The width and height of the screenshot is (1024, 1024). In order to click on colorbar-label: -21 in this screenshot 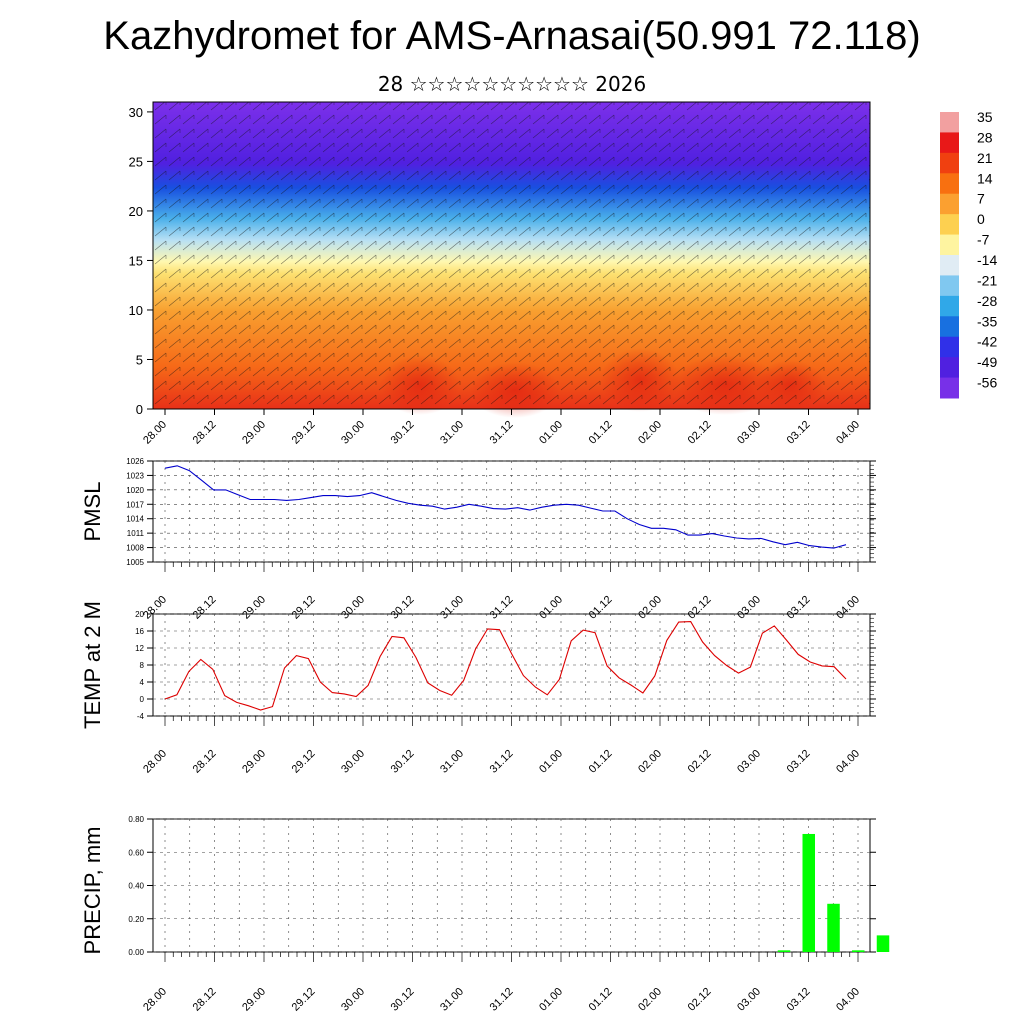, I will do `click(987, 280)`.